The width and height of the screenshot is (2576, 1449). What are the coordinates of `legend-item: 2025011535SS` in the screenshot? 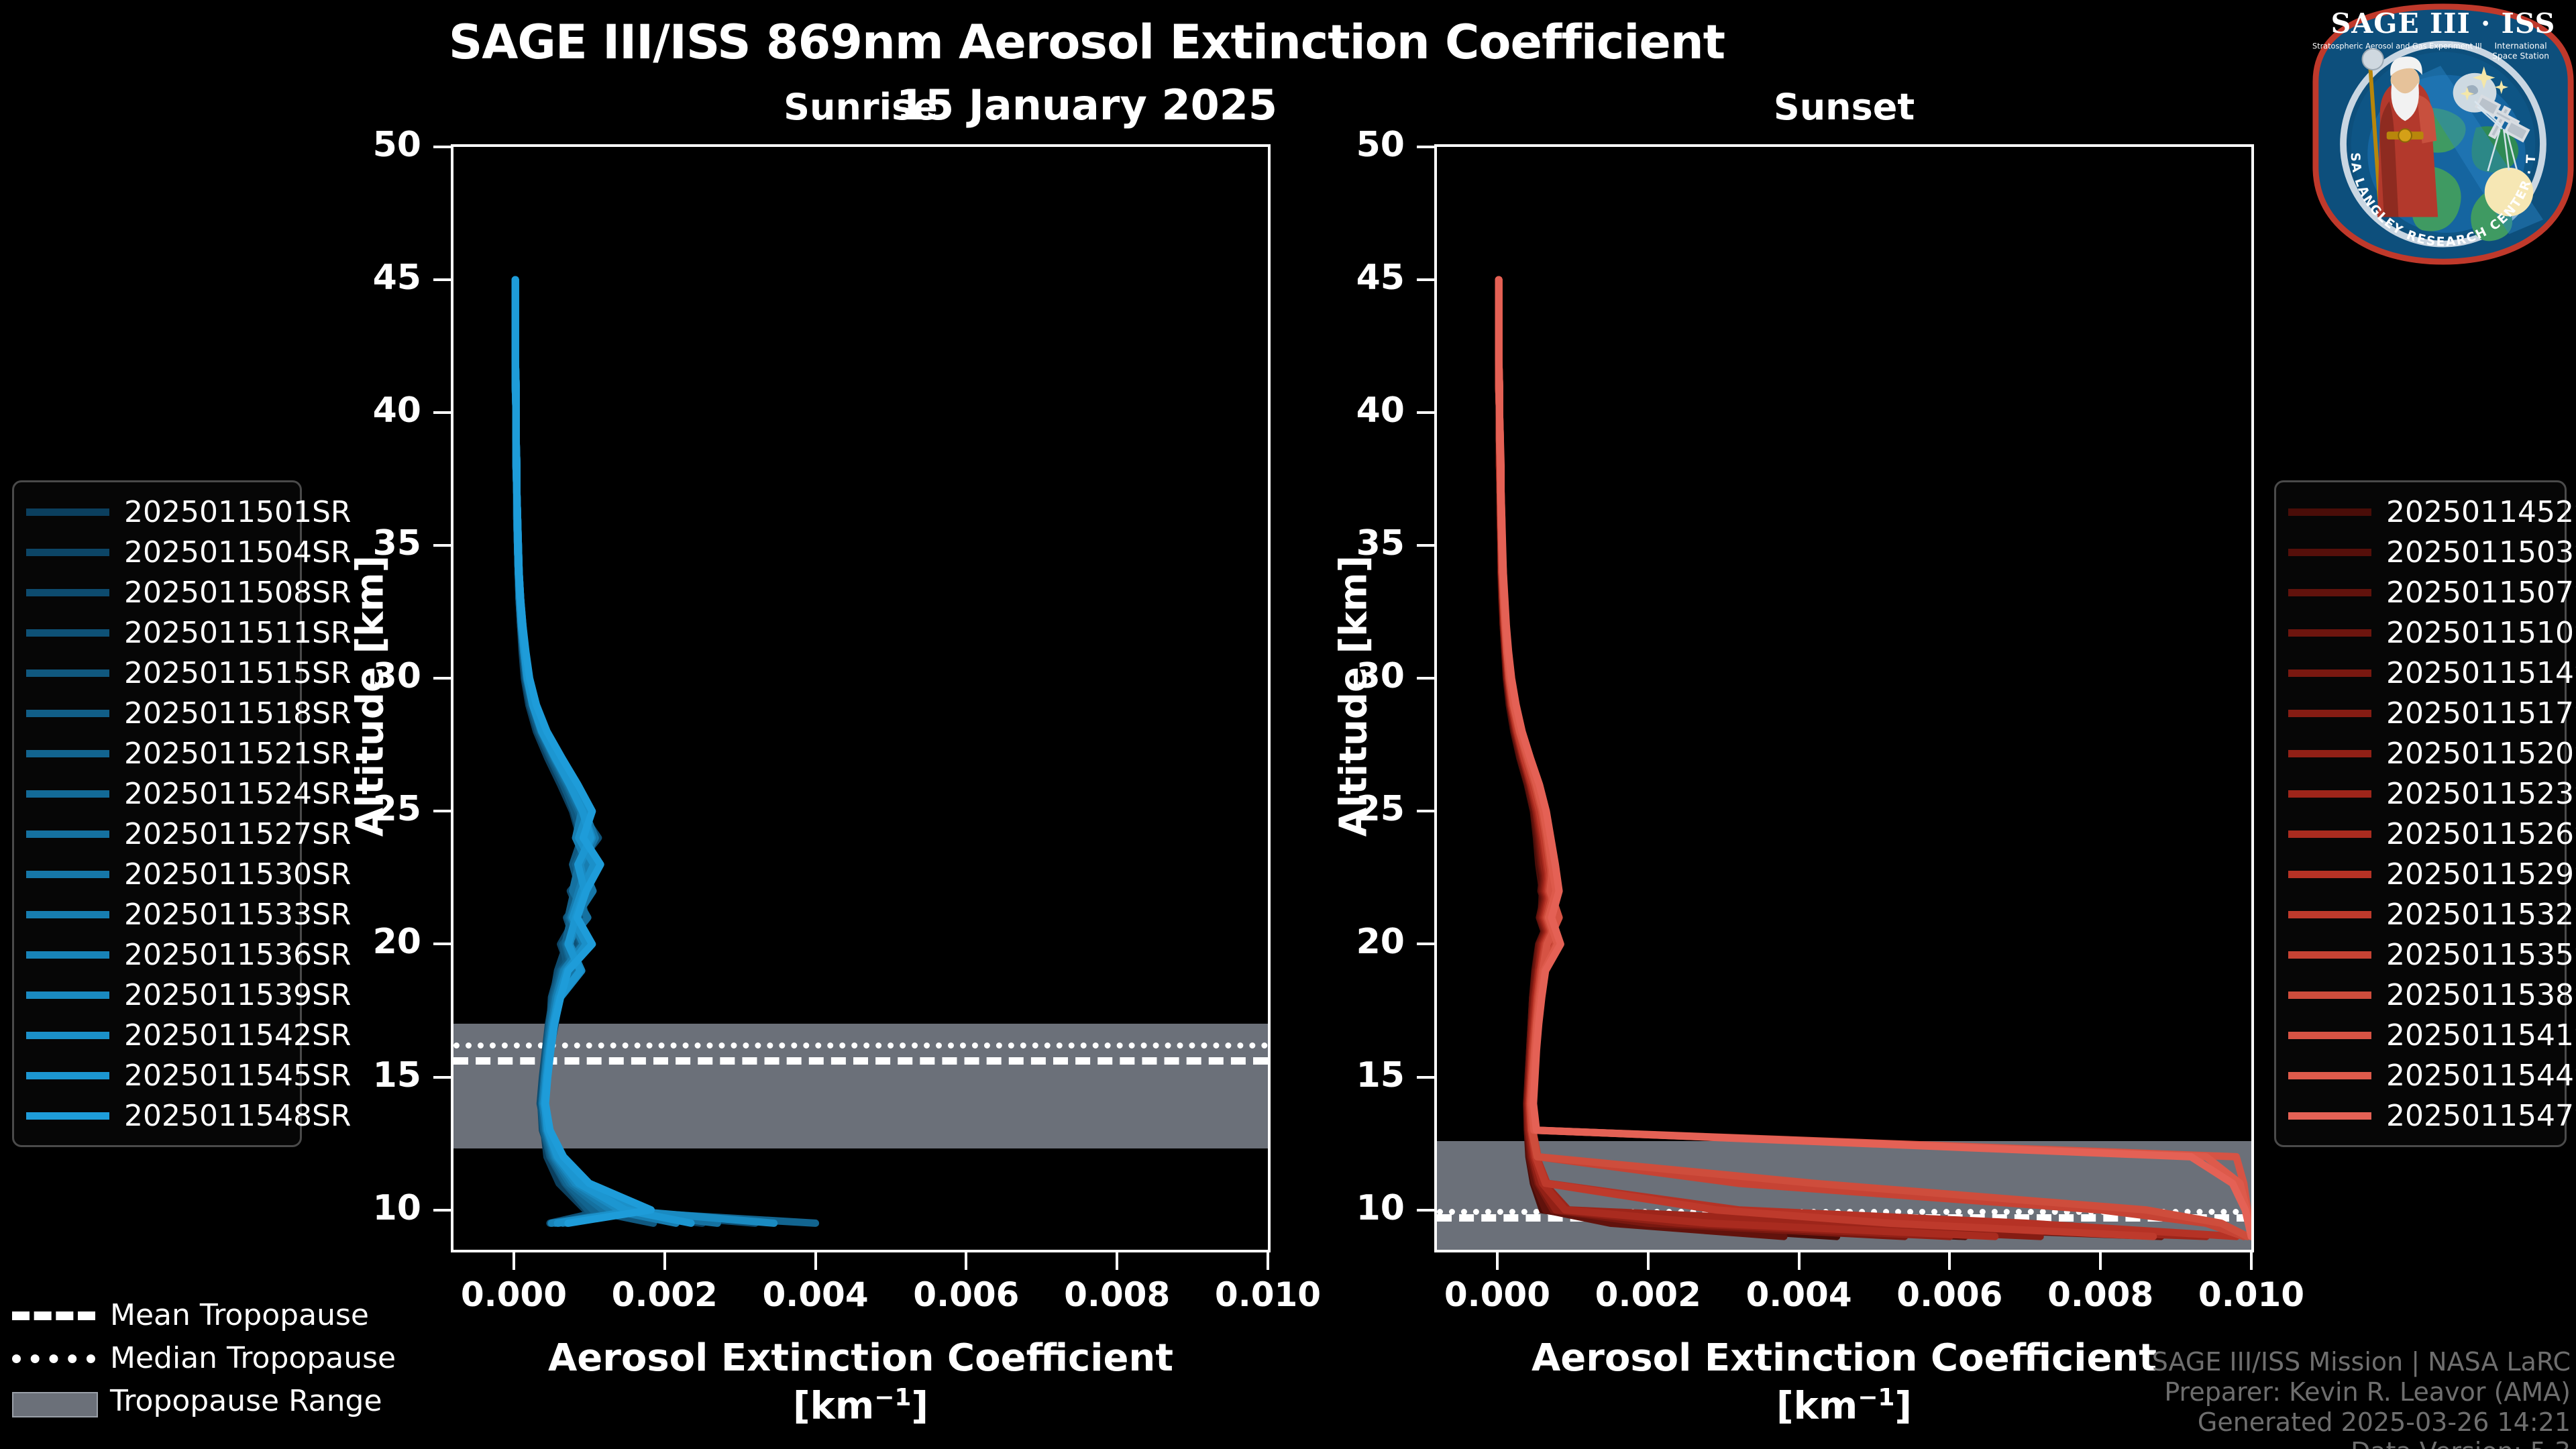 It's located at (2432, 954).